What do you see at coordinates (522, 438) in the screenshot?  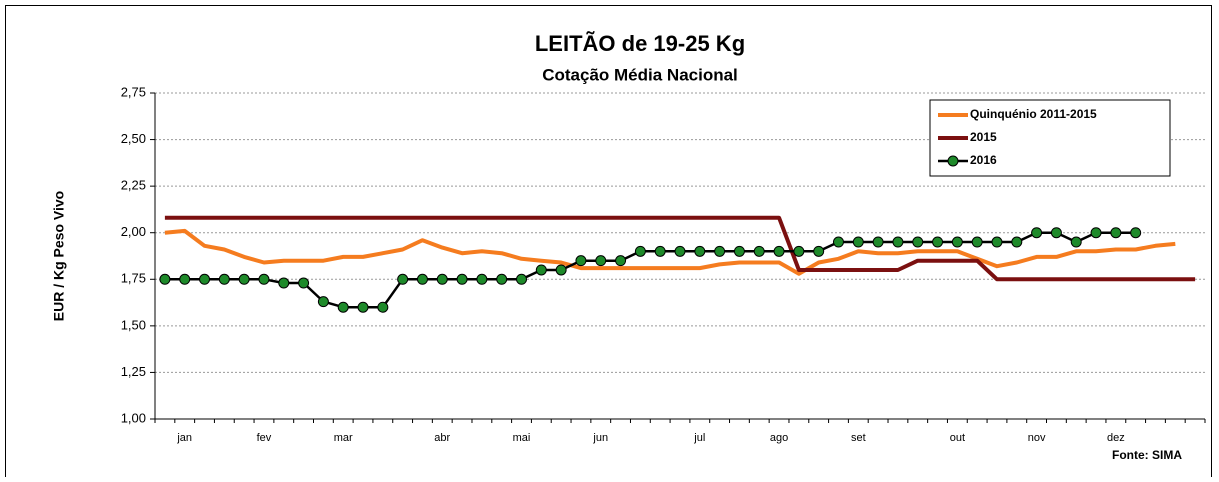 I see `x-tick-label: mai` at bounding box center [522, 438].